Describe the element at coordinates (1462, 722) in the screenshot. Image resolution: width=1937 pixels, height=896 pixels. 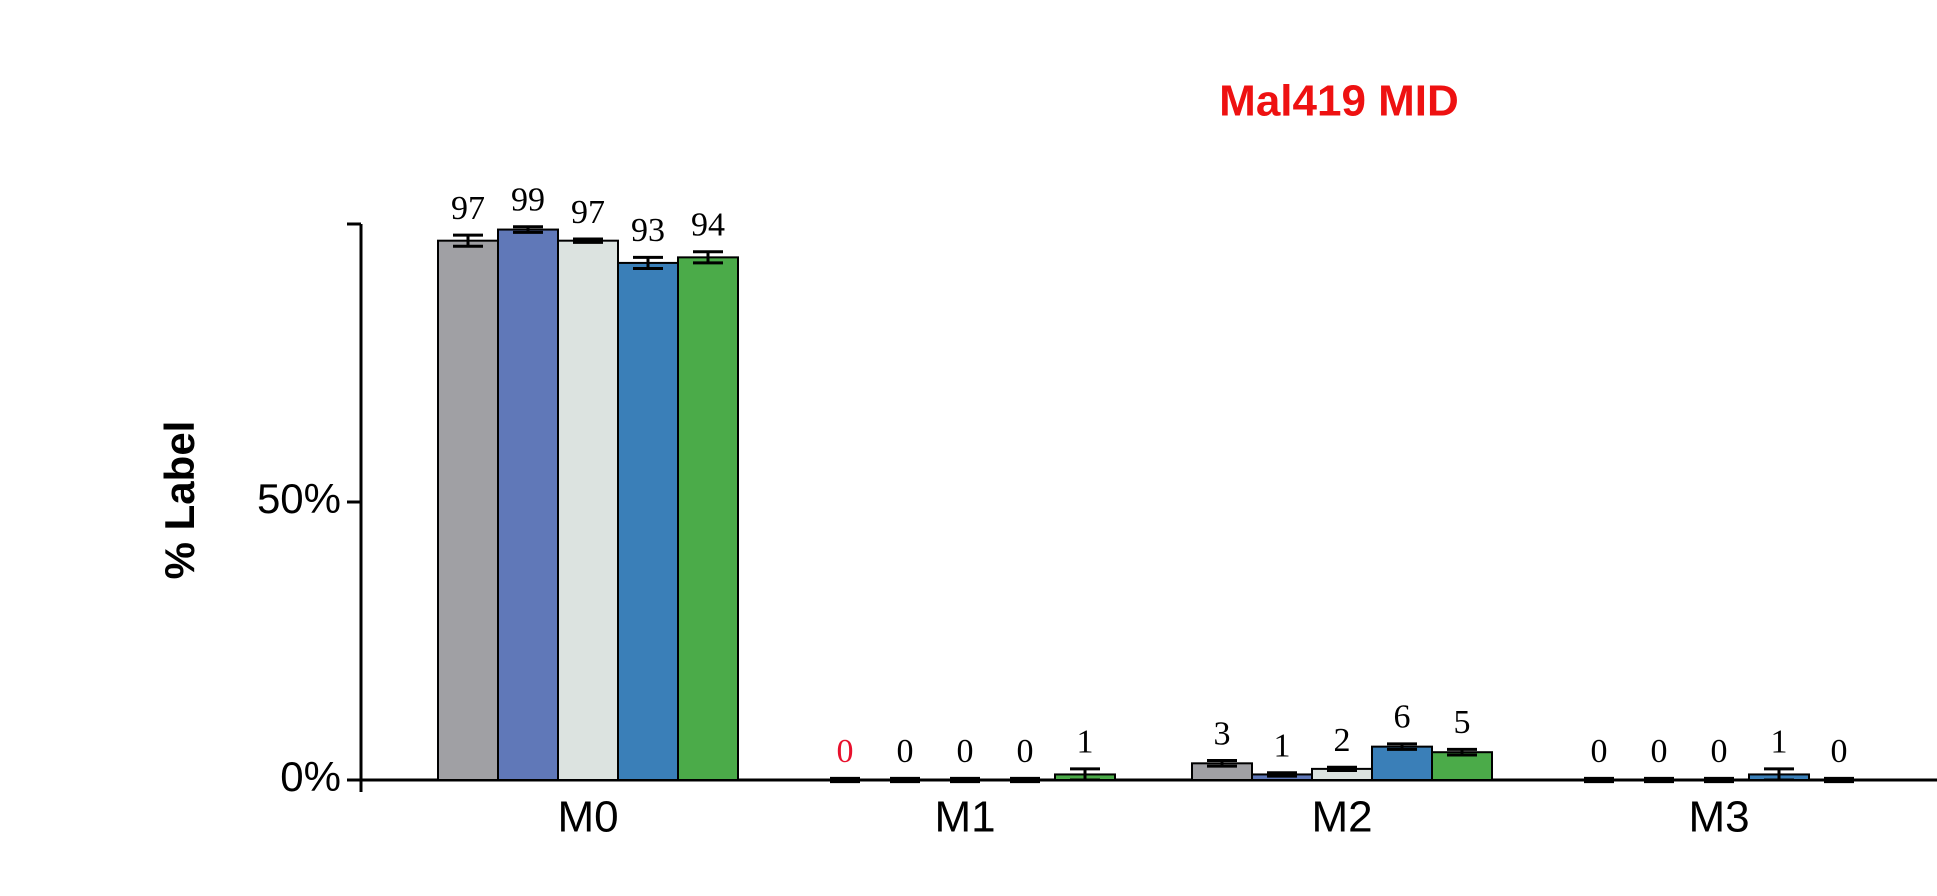
I see `value-label: 5` at that location.